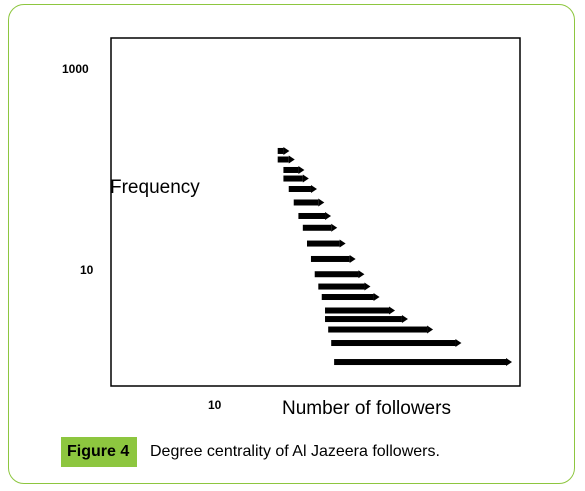 This screenshot has height=491, width=585. What do you see at coordinates (87, 270) in the screenshot?
I see `ytick-label-10: 10` at bounding box center [87, 270].